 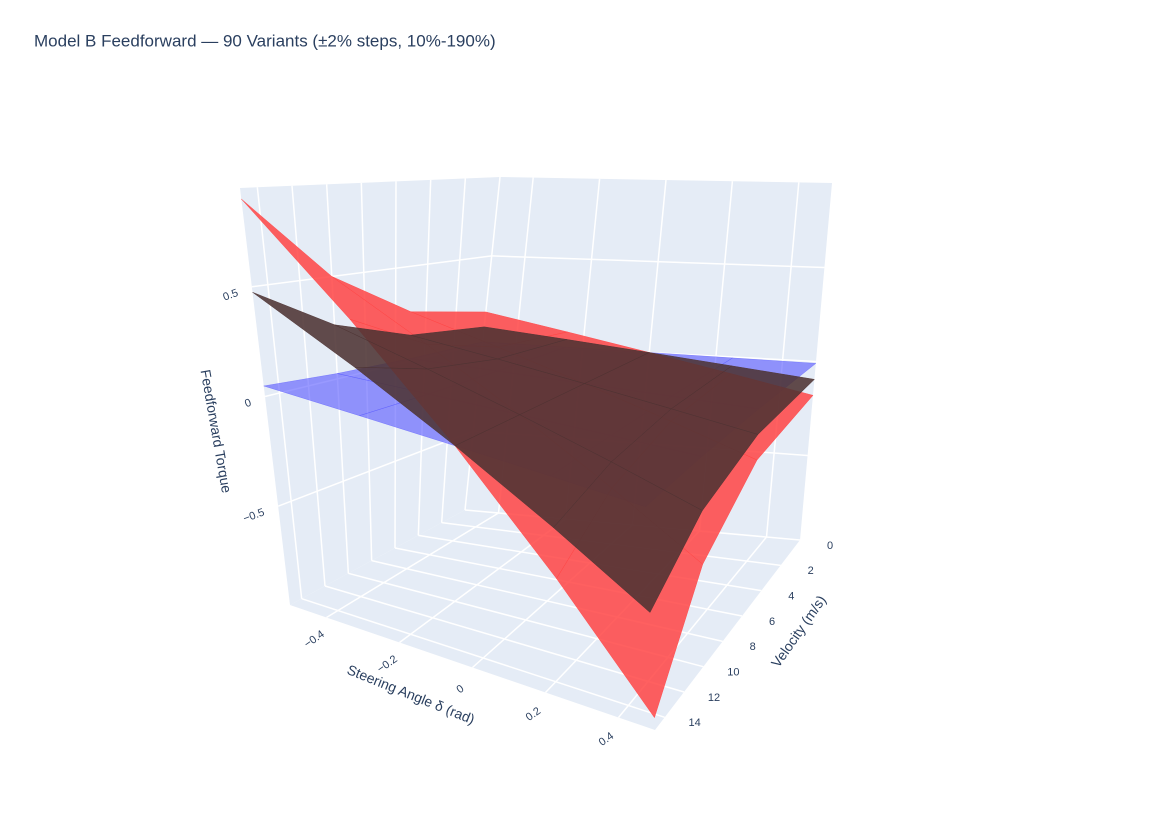 What do you see at coordinates (830, 546) in the screenshot?
I see `y-tick-label: 0` at bounding box center [830, 546].